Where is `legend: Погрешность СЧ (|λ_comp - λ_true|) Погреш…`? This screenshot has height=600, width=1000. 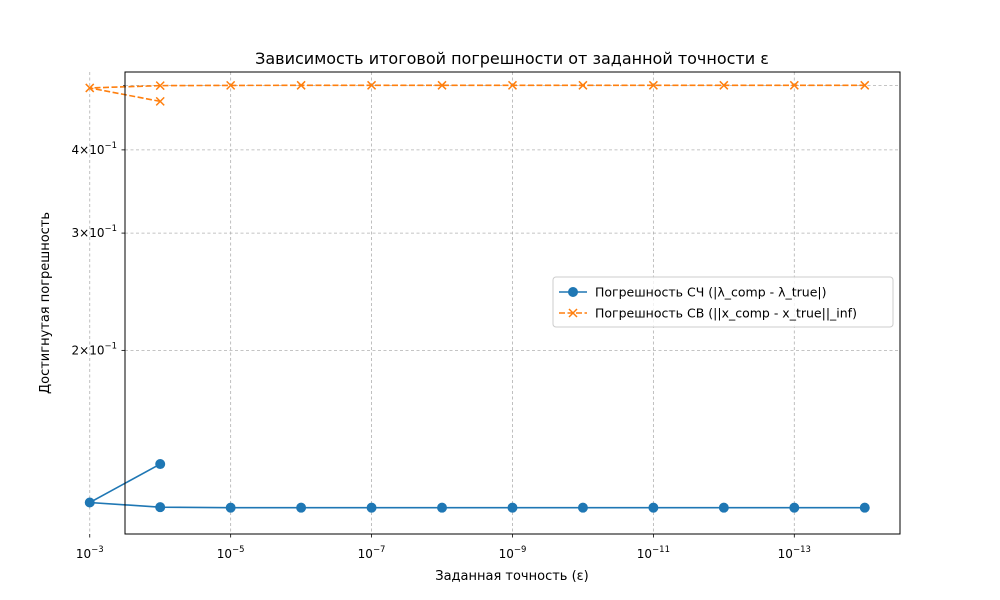
legend: Погрешность СЧ (|λ_comp - λ_true|) Погреш… is located at coordinates (723, 302).